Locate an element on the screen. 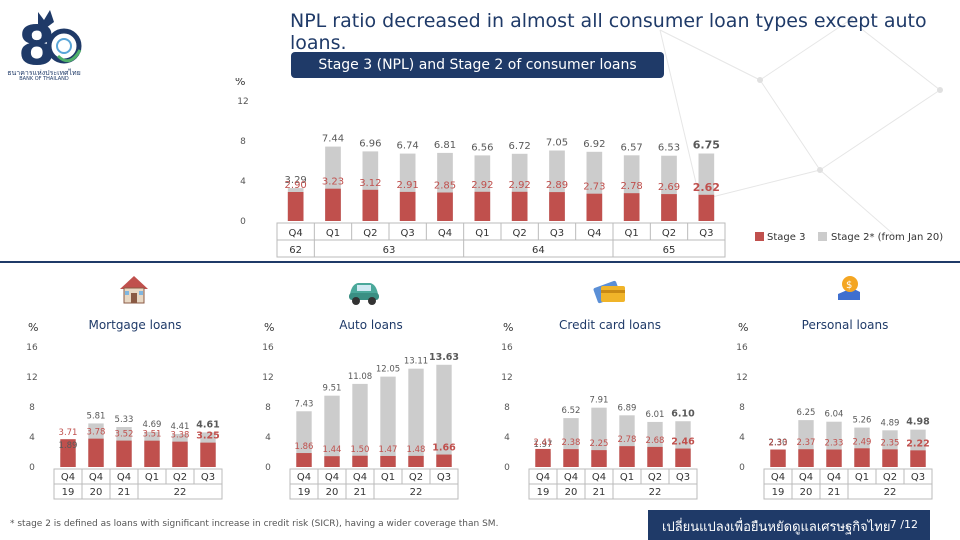 The height and width of the screenshot is (540, 960). data-label-stage2: 2.30 is located at coordinates (778, 443).